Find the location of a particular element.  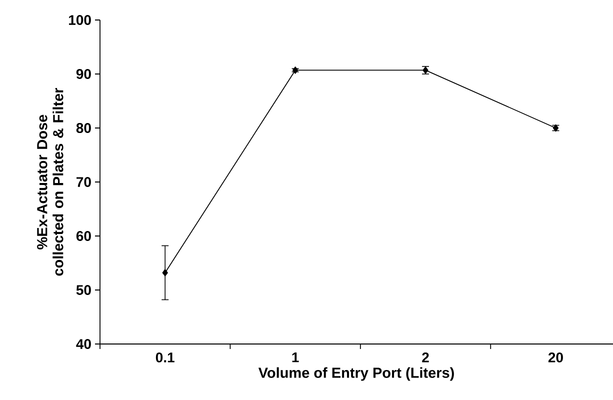

y-tick-label: 90 is located at coordinates (83, 74).